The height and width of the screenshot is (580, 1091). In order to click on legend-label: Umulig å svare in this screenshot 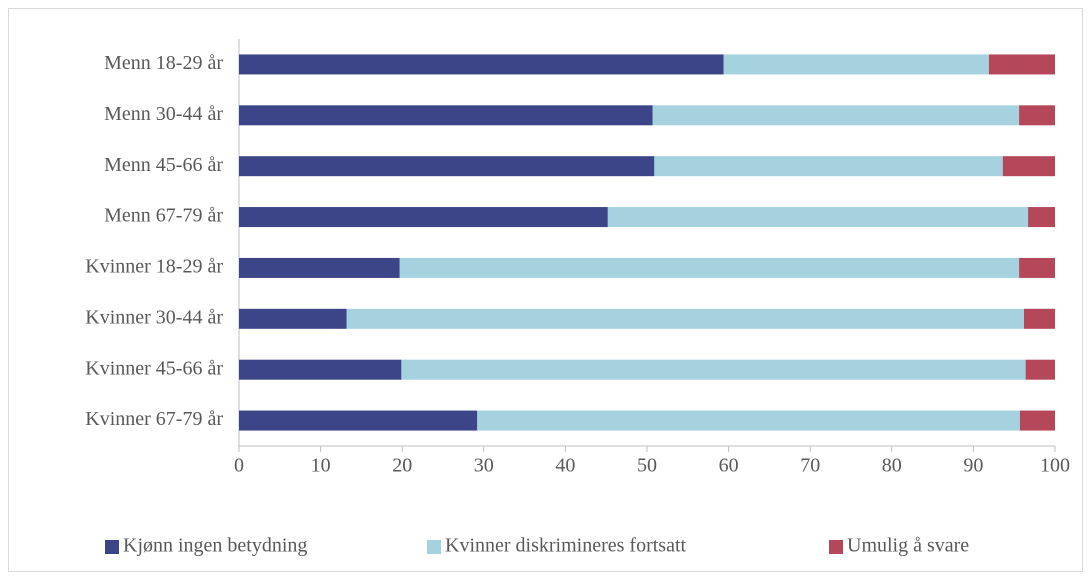, I will do `click(908, 546)`.